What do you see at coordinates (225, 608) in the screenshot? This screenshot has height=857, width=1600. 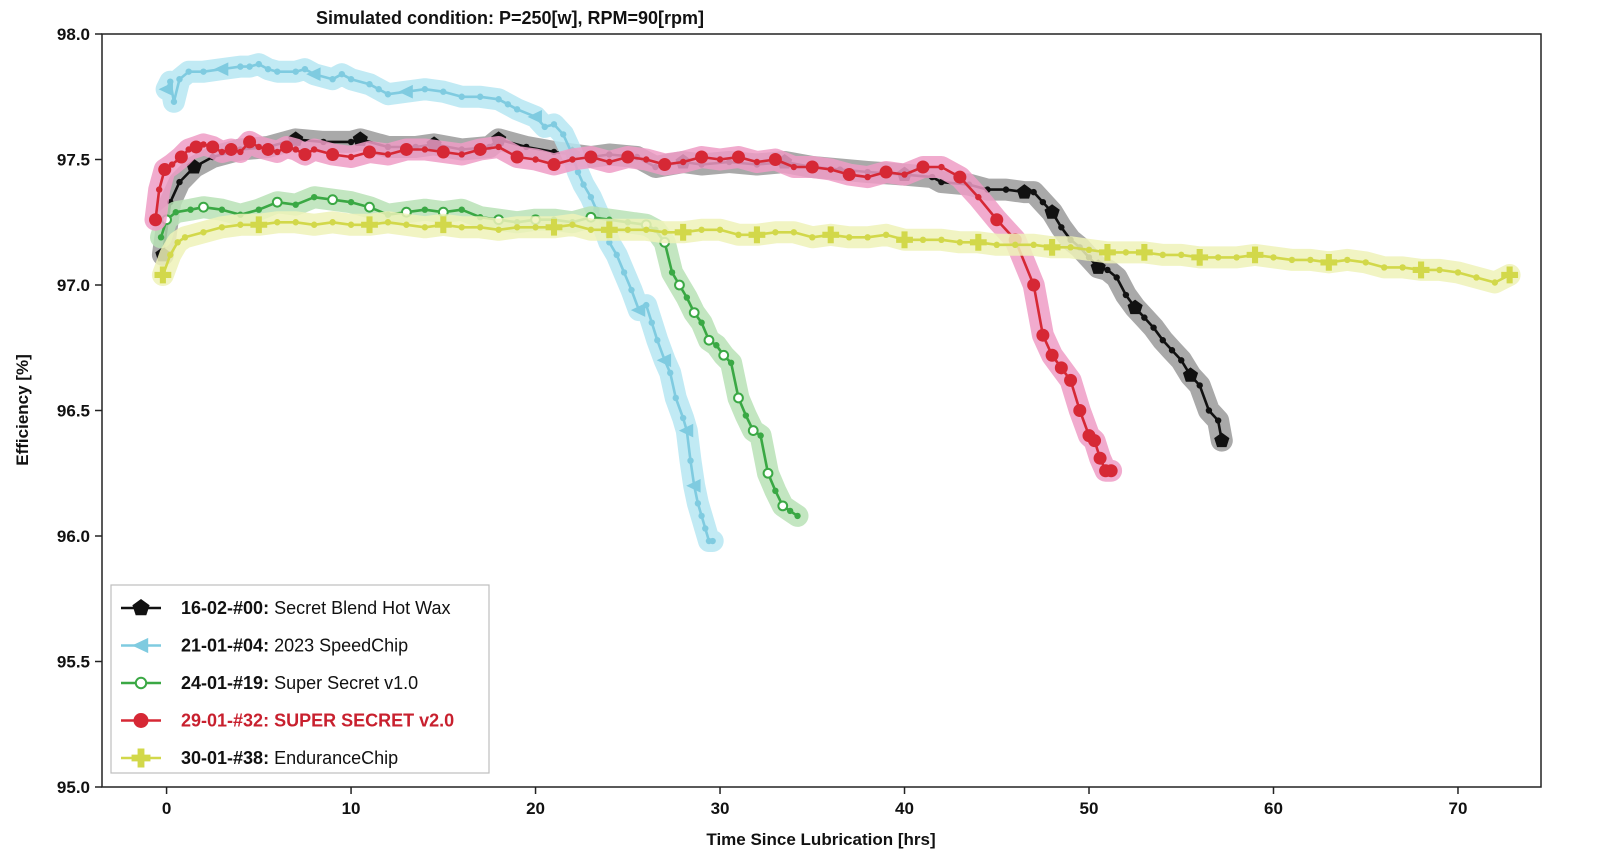 I see `legend-code: 16-02-#00:` at bounding box center [225, 608].